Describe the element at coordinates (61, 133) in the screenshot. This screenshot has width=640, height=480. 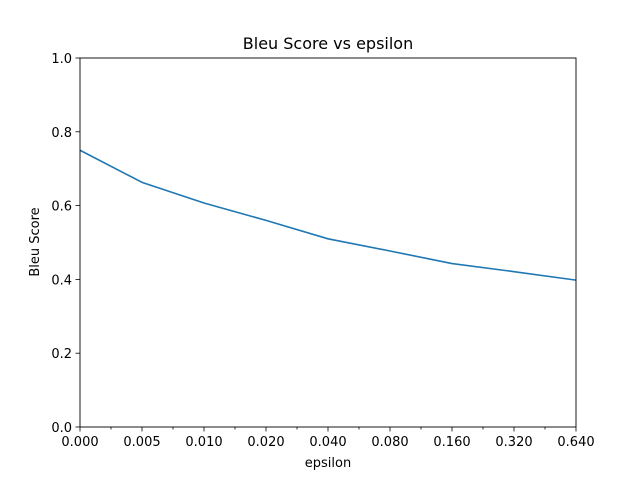
I see `y-tick-label: 0.8` at that location.